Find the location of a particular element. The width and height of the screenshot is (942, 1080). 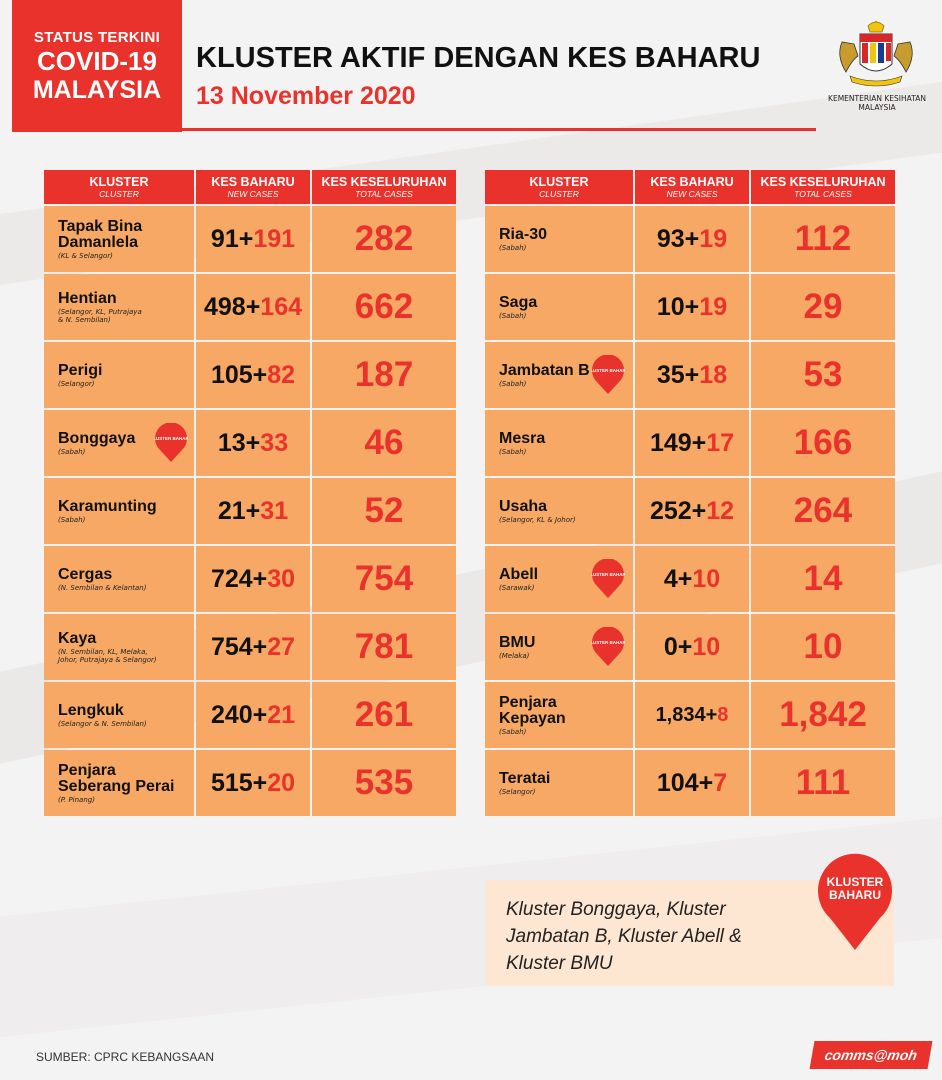

total-cases-cell: 261 is located at coordinates (384, 715).